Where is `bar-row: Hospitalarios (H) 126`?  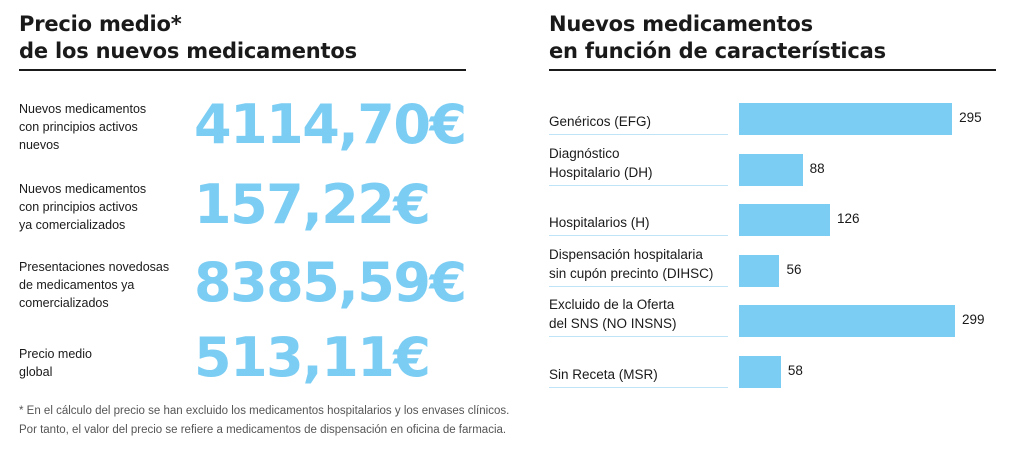
bar-row: Hospitalarios (H) 126 is located at coordinates (774, 211).